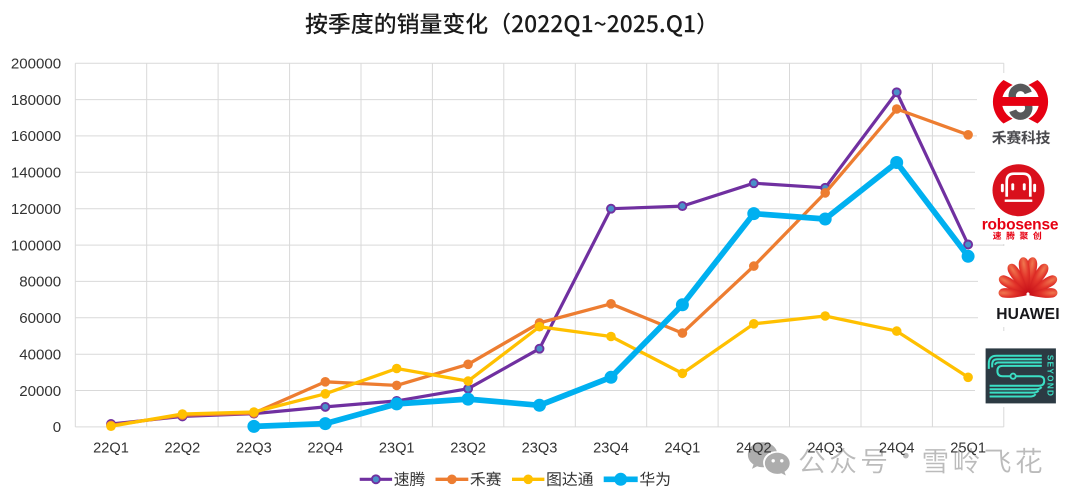 The width and height of the screenshot is (1080, 503). Describe the element at coordinates (1049, 376) in the screenshot. I see `svg-text: SEYOND` at that location.